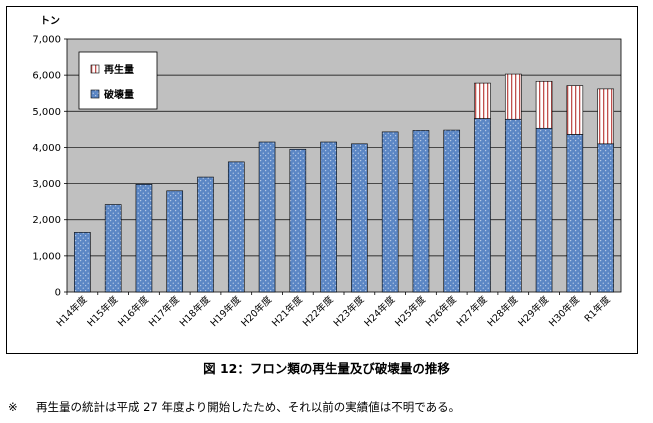 The image size is (653, 423). Describe the element at coordinates (534, 311) in the screenshot. I see `x-tick-label: H29年度` at that location.